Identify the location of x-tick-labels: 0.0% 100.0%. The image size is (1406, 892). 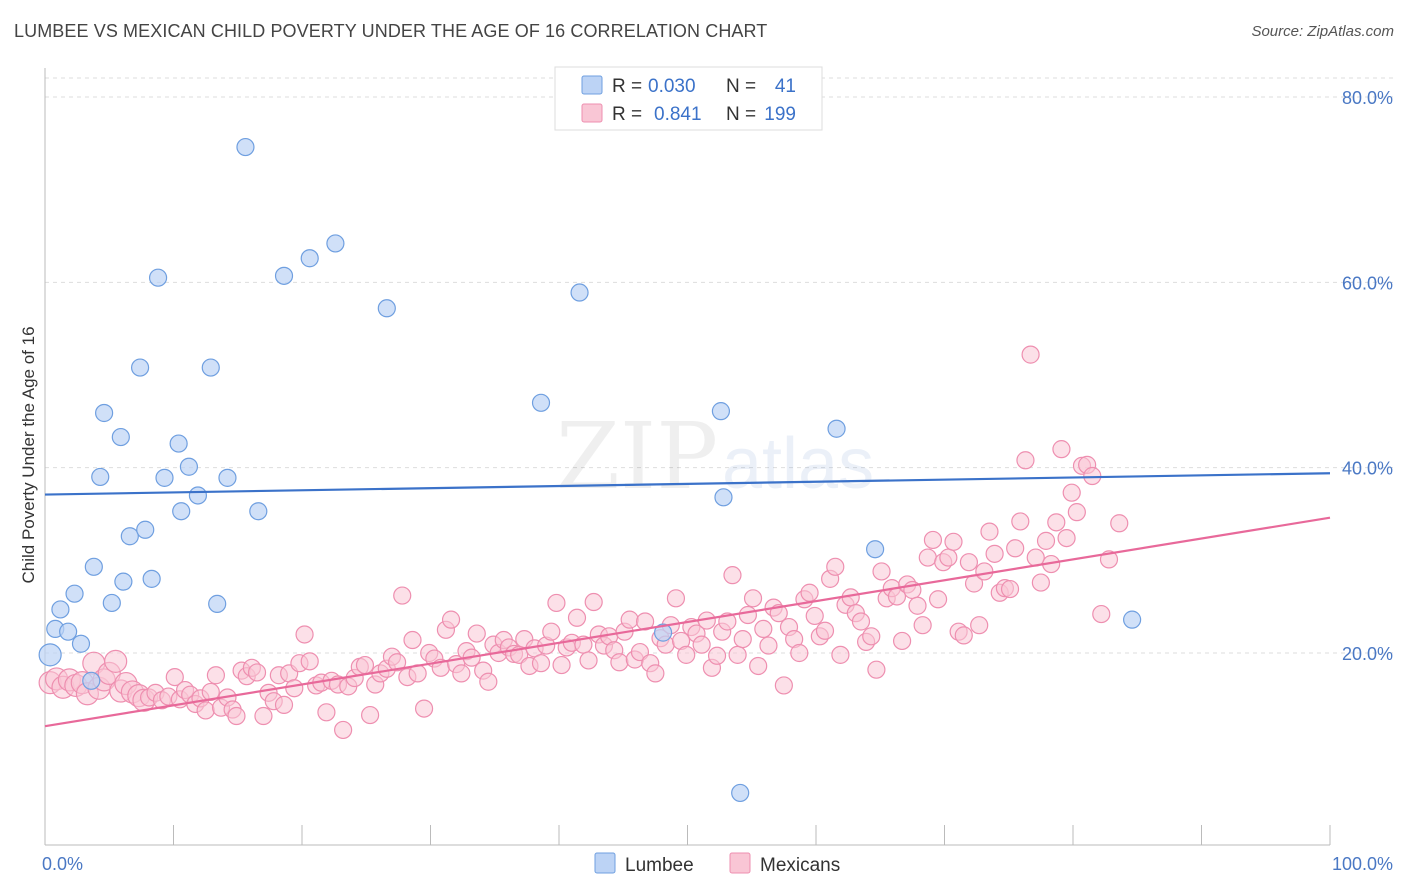
(717, 864).